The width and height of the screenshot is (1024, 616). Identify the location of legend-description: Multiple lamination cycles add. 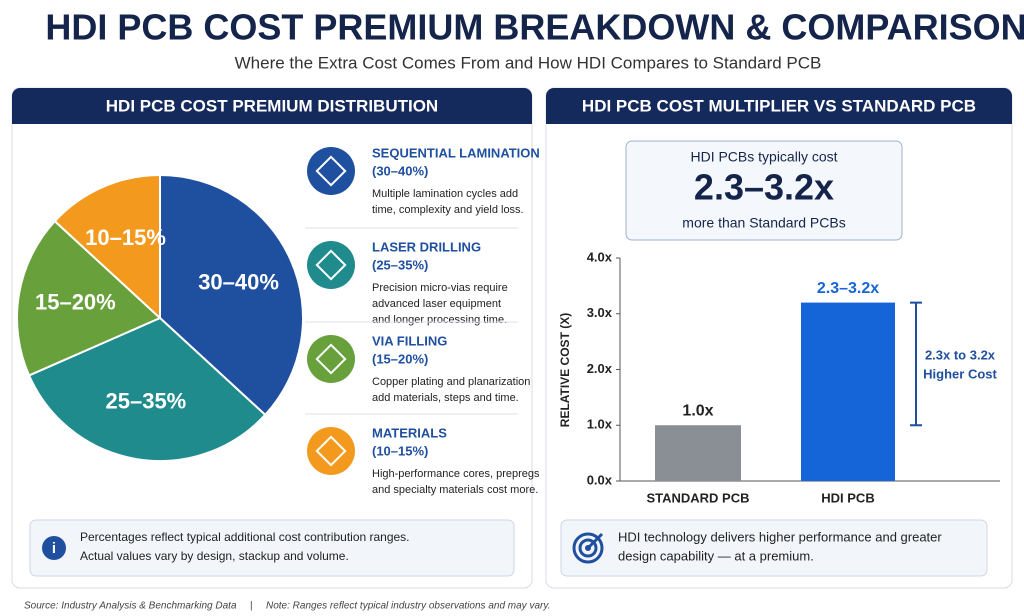
(445, 194).